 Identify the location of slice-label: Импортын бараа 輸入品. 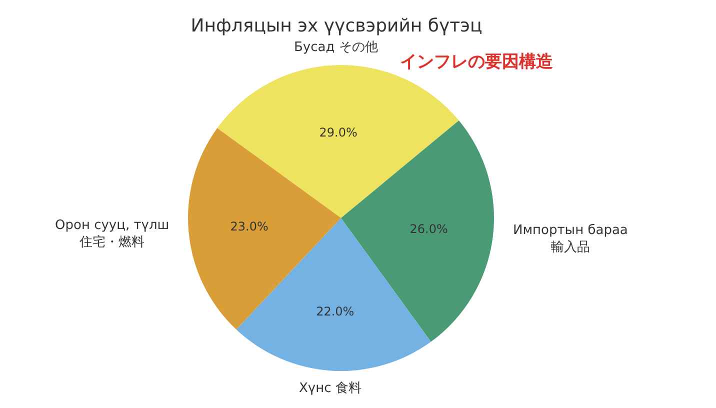
(570, 239).